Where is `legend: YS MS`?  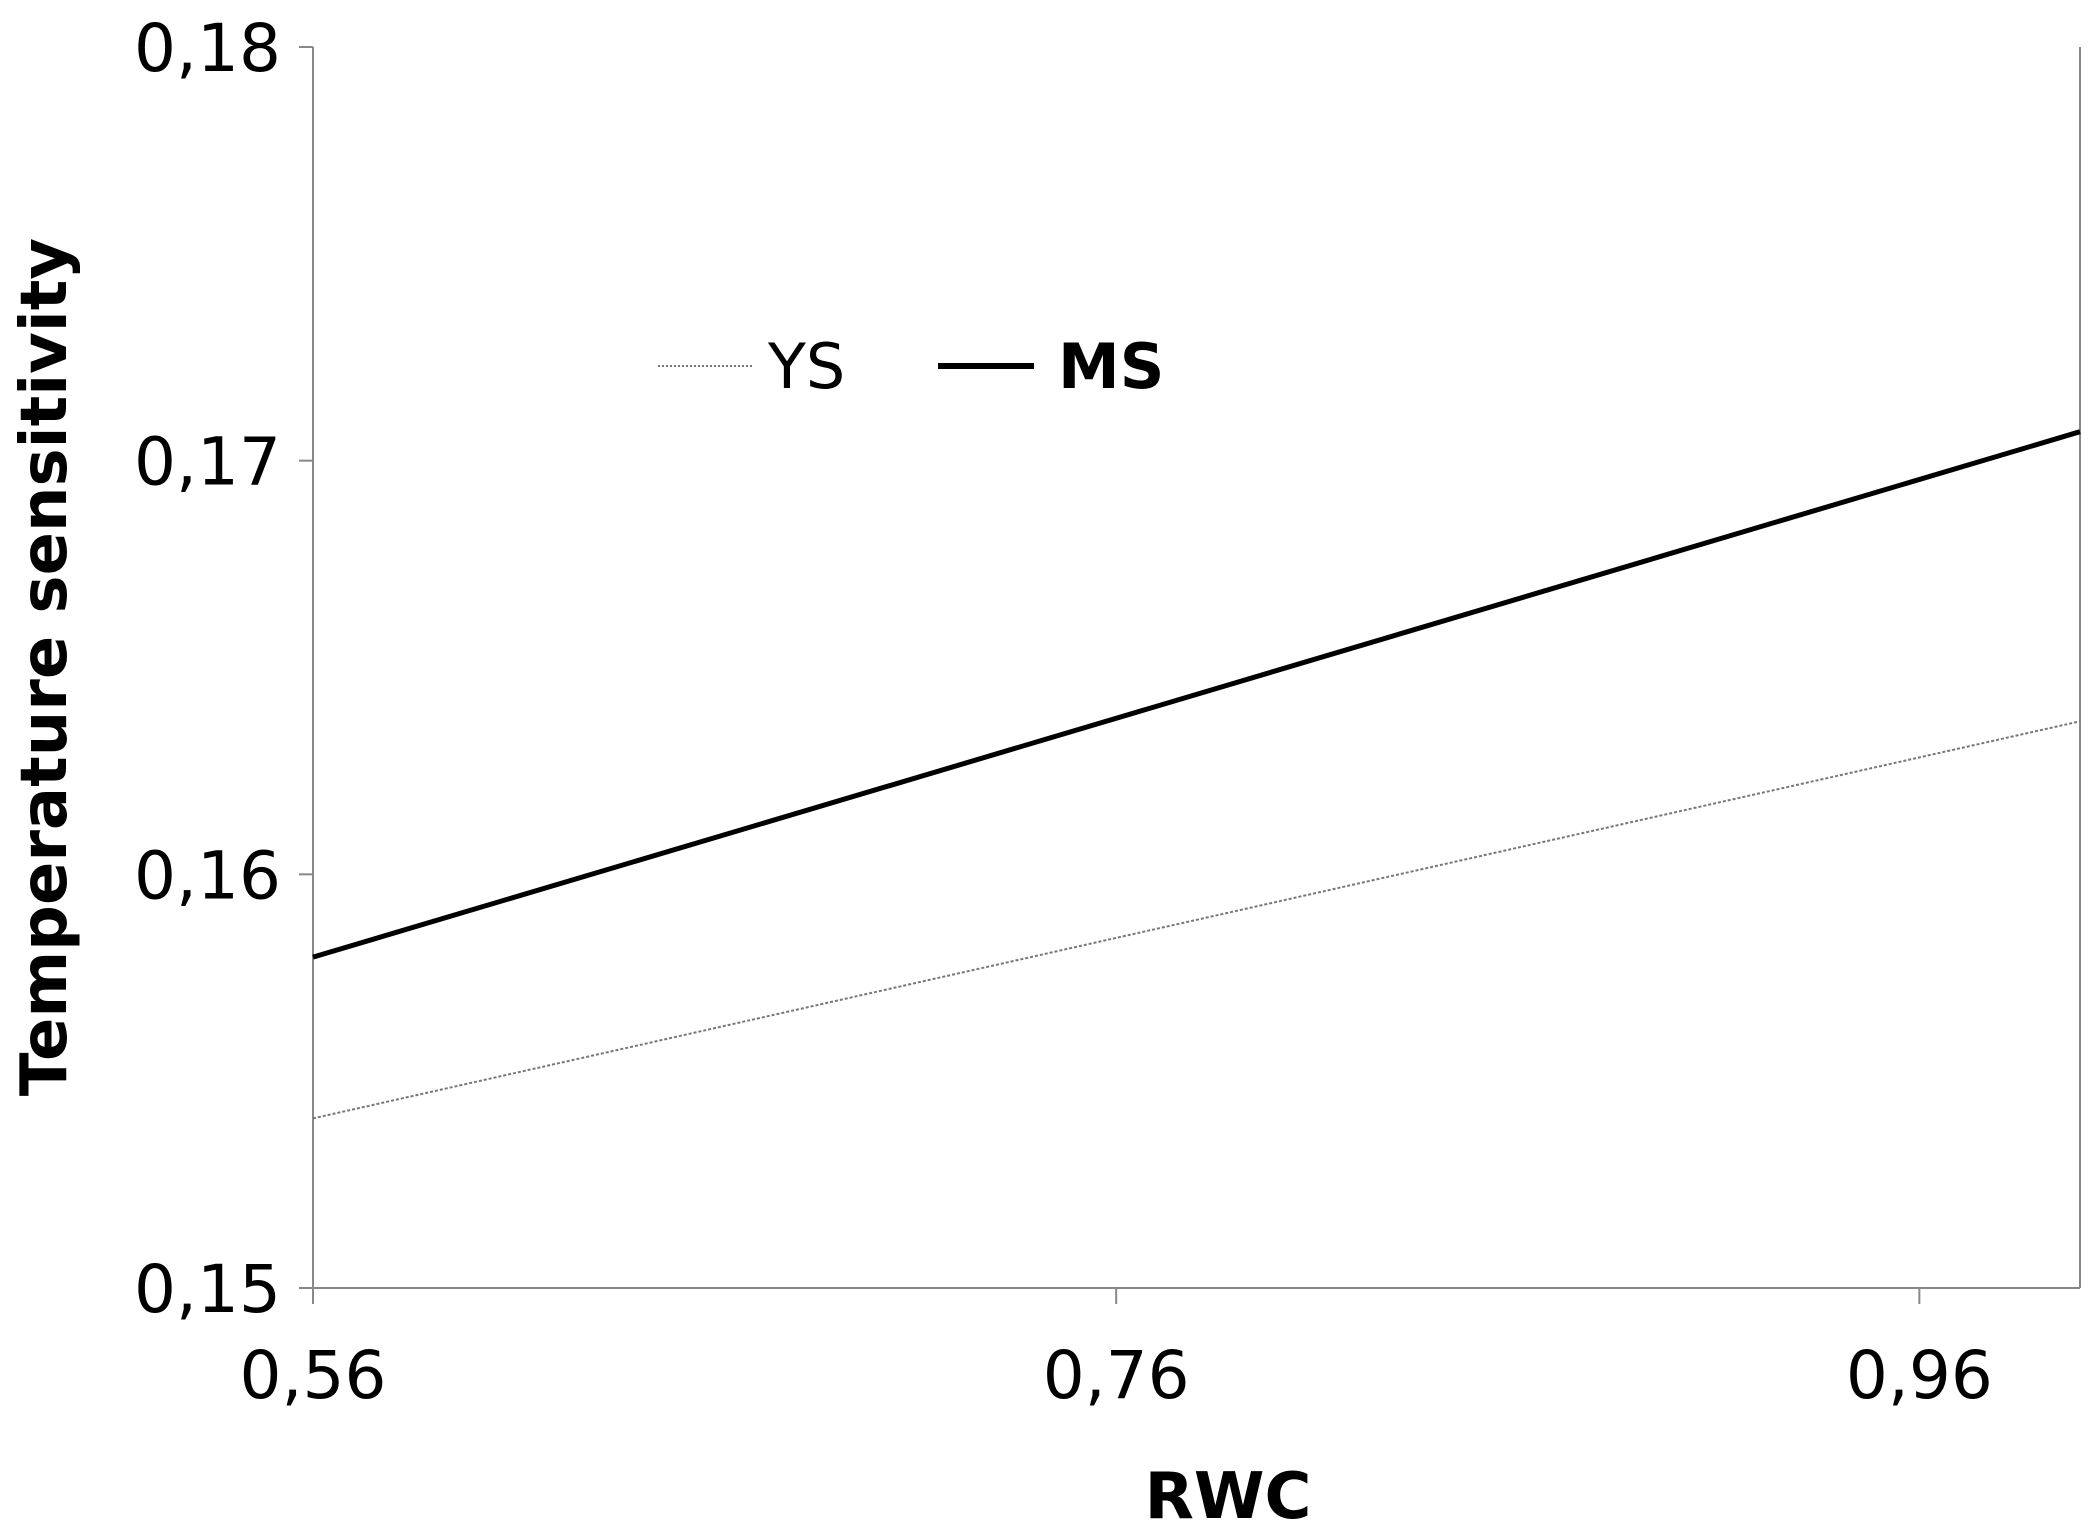 legend: YS MS is located at coordinates (911, 366).